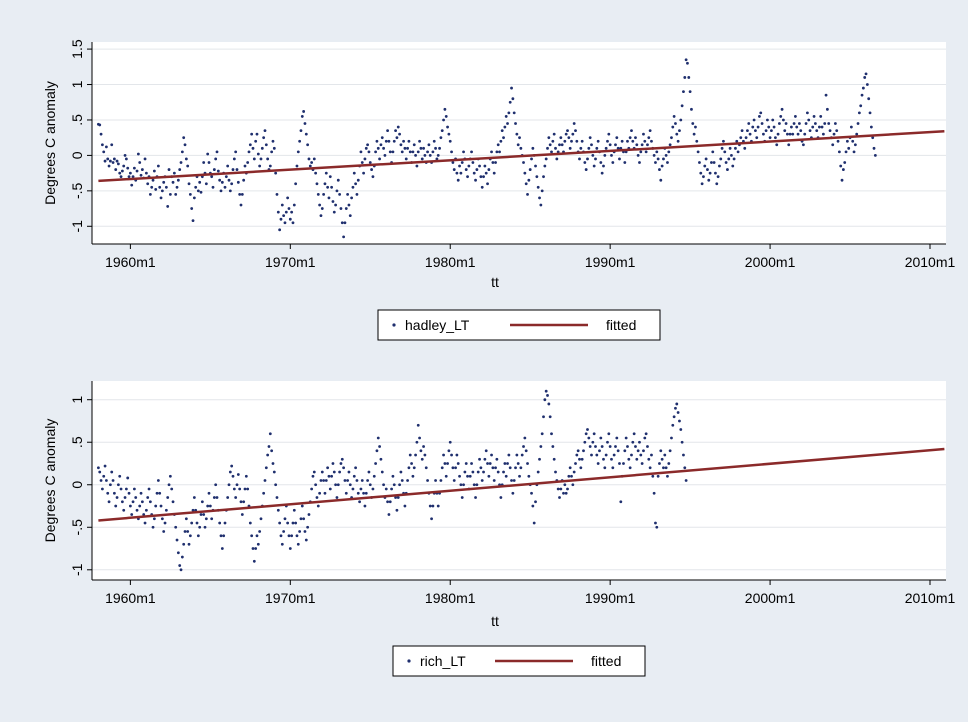 The height and width of the screenshot is (722, 968). Describe the element at coordinates (450, 262) in the screenshot. I see `x-tick-label: 1980m1` at that location.